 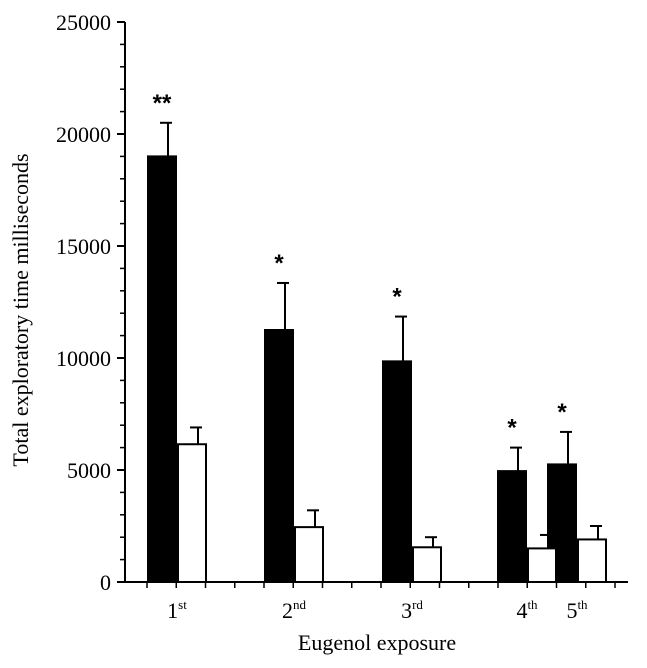 I want to click on x-tick-label: 5th, so click(x=577, y=610).